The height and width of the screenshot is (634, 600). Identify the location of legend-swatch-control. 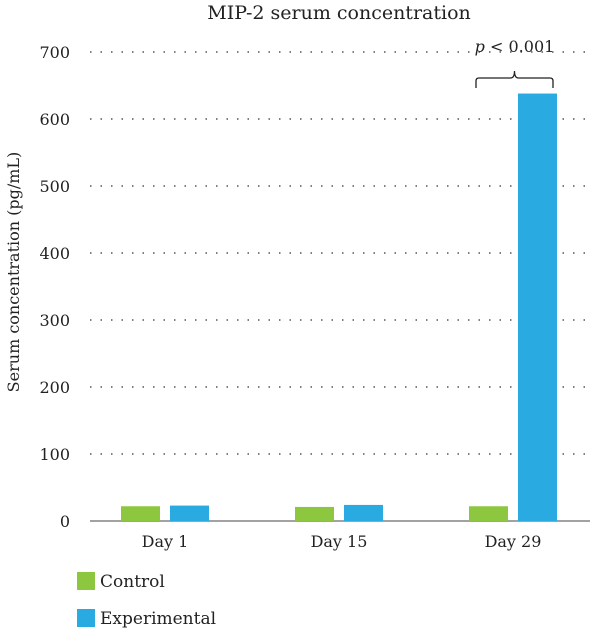
(86, 581).